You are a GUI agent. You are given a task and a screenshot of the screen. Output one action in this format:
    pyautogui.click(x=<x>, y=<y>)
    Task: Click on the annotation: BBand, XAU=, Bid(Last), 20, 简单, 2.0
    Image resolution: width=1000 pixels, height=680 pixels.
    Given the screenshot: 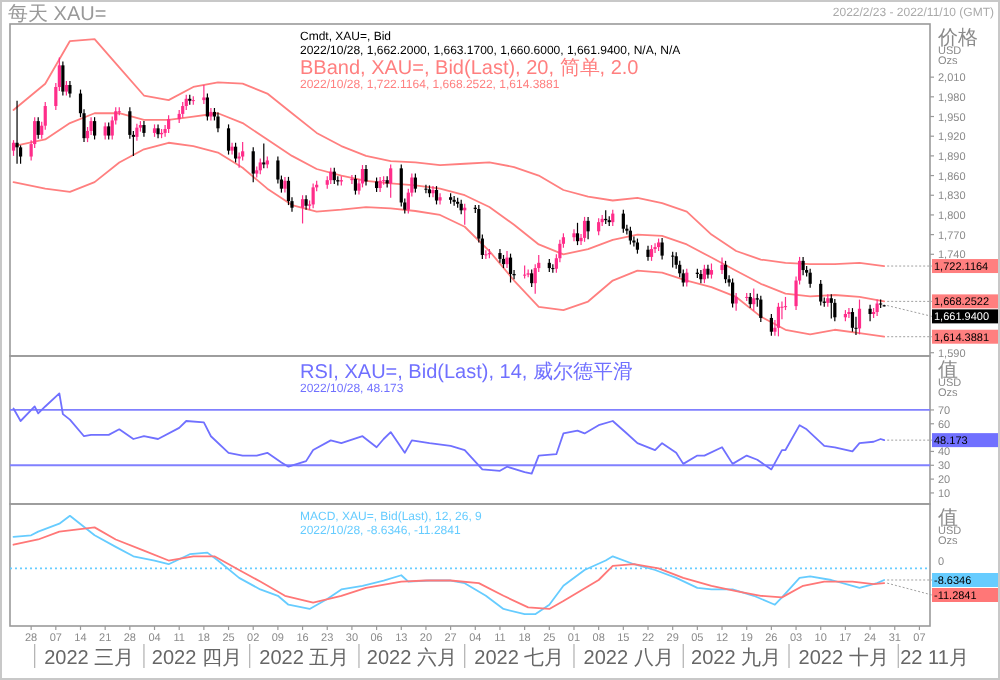 What is the action you would take?
    pyautogui.click(x=470, y=68)
    